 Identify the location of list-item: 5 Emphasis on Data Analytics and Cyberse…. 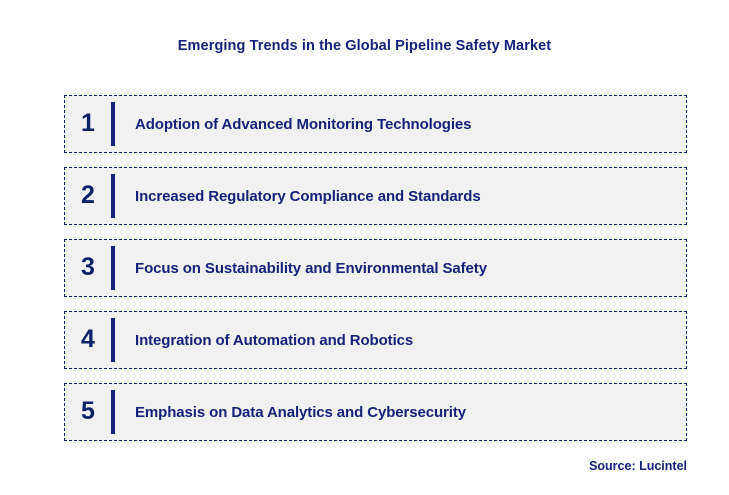
(375, 412).